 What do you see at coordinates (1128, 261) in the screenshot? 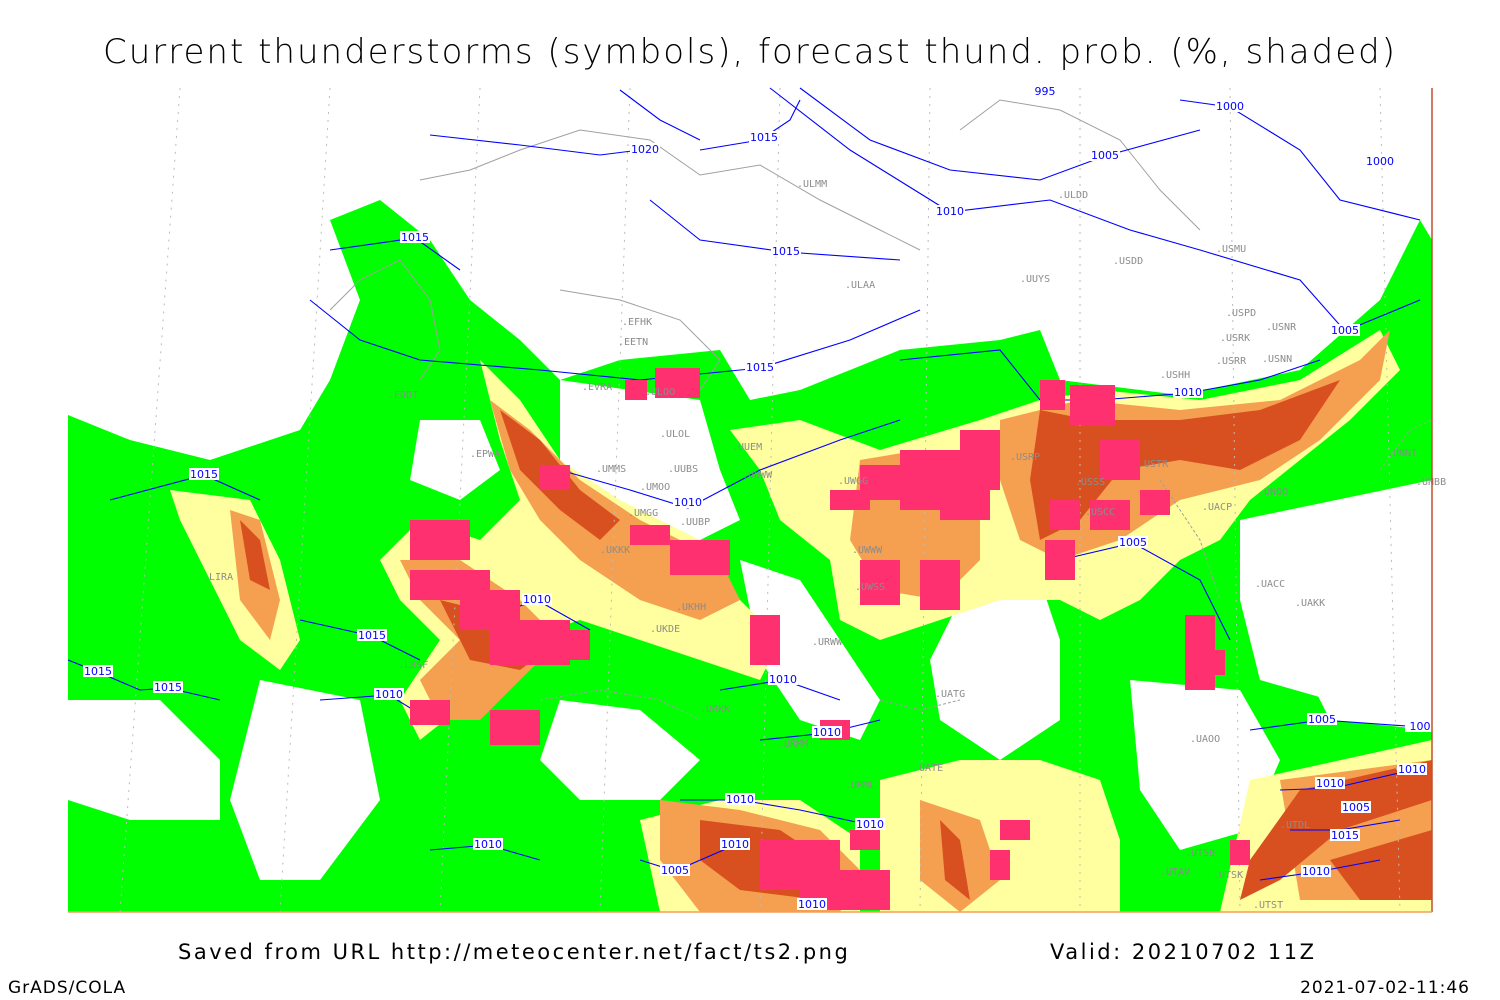
I see `station-label: .USDD` at bounding box center [1128, 261].